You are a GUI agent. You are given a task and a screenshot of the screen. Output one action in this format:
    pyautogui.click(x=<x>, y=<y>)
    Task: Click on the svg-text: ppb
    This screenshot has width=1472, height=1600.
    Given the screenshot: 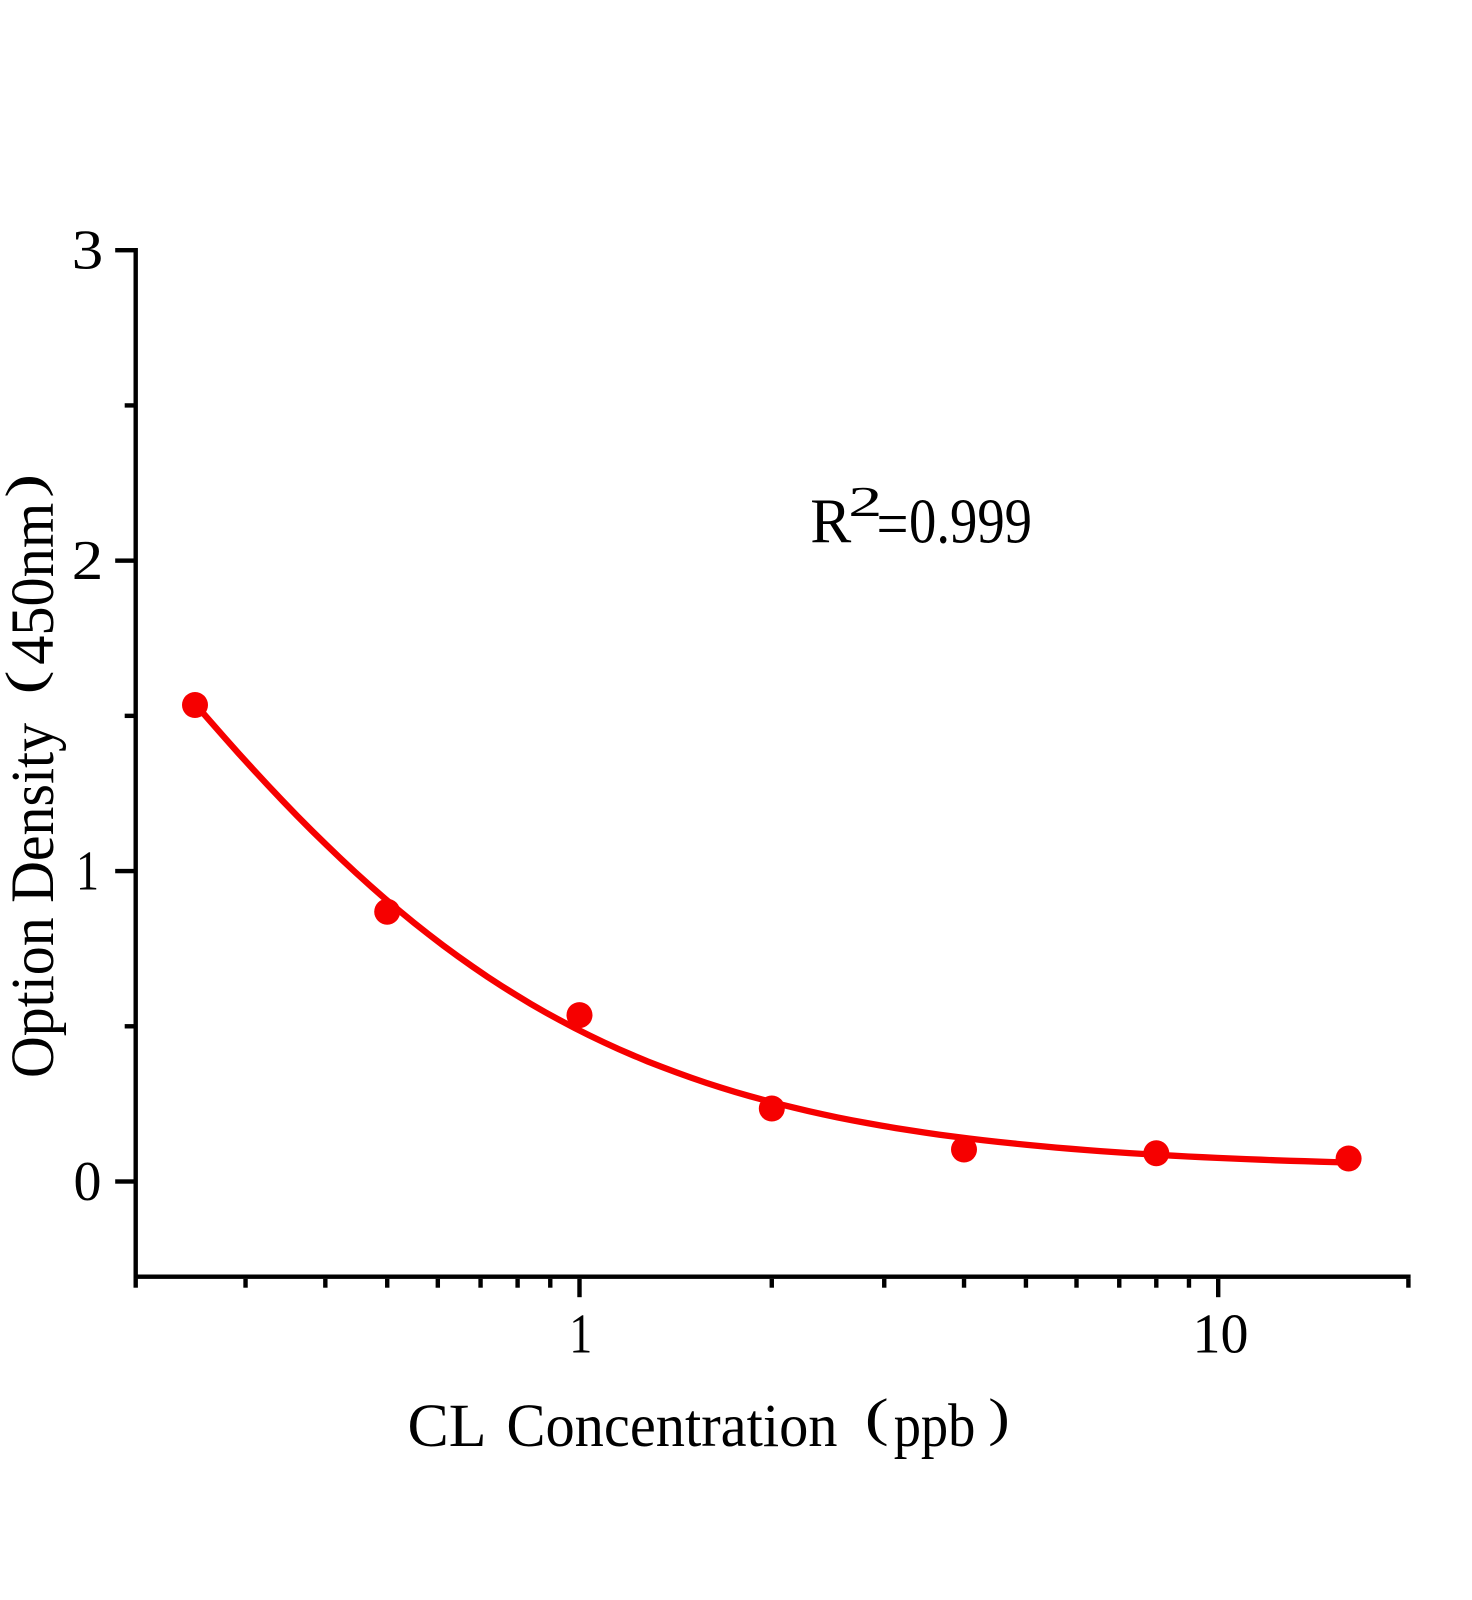 What is the action you would take?
    pyautogui.click(x=935, y=1426)
    